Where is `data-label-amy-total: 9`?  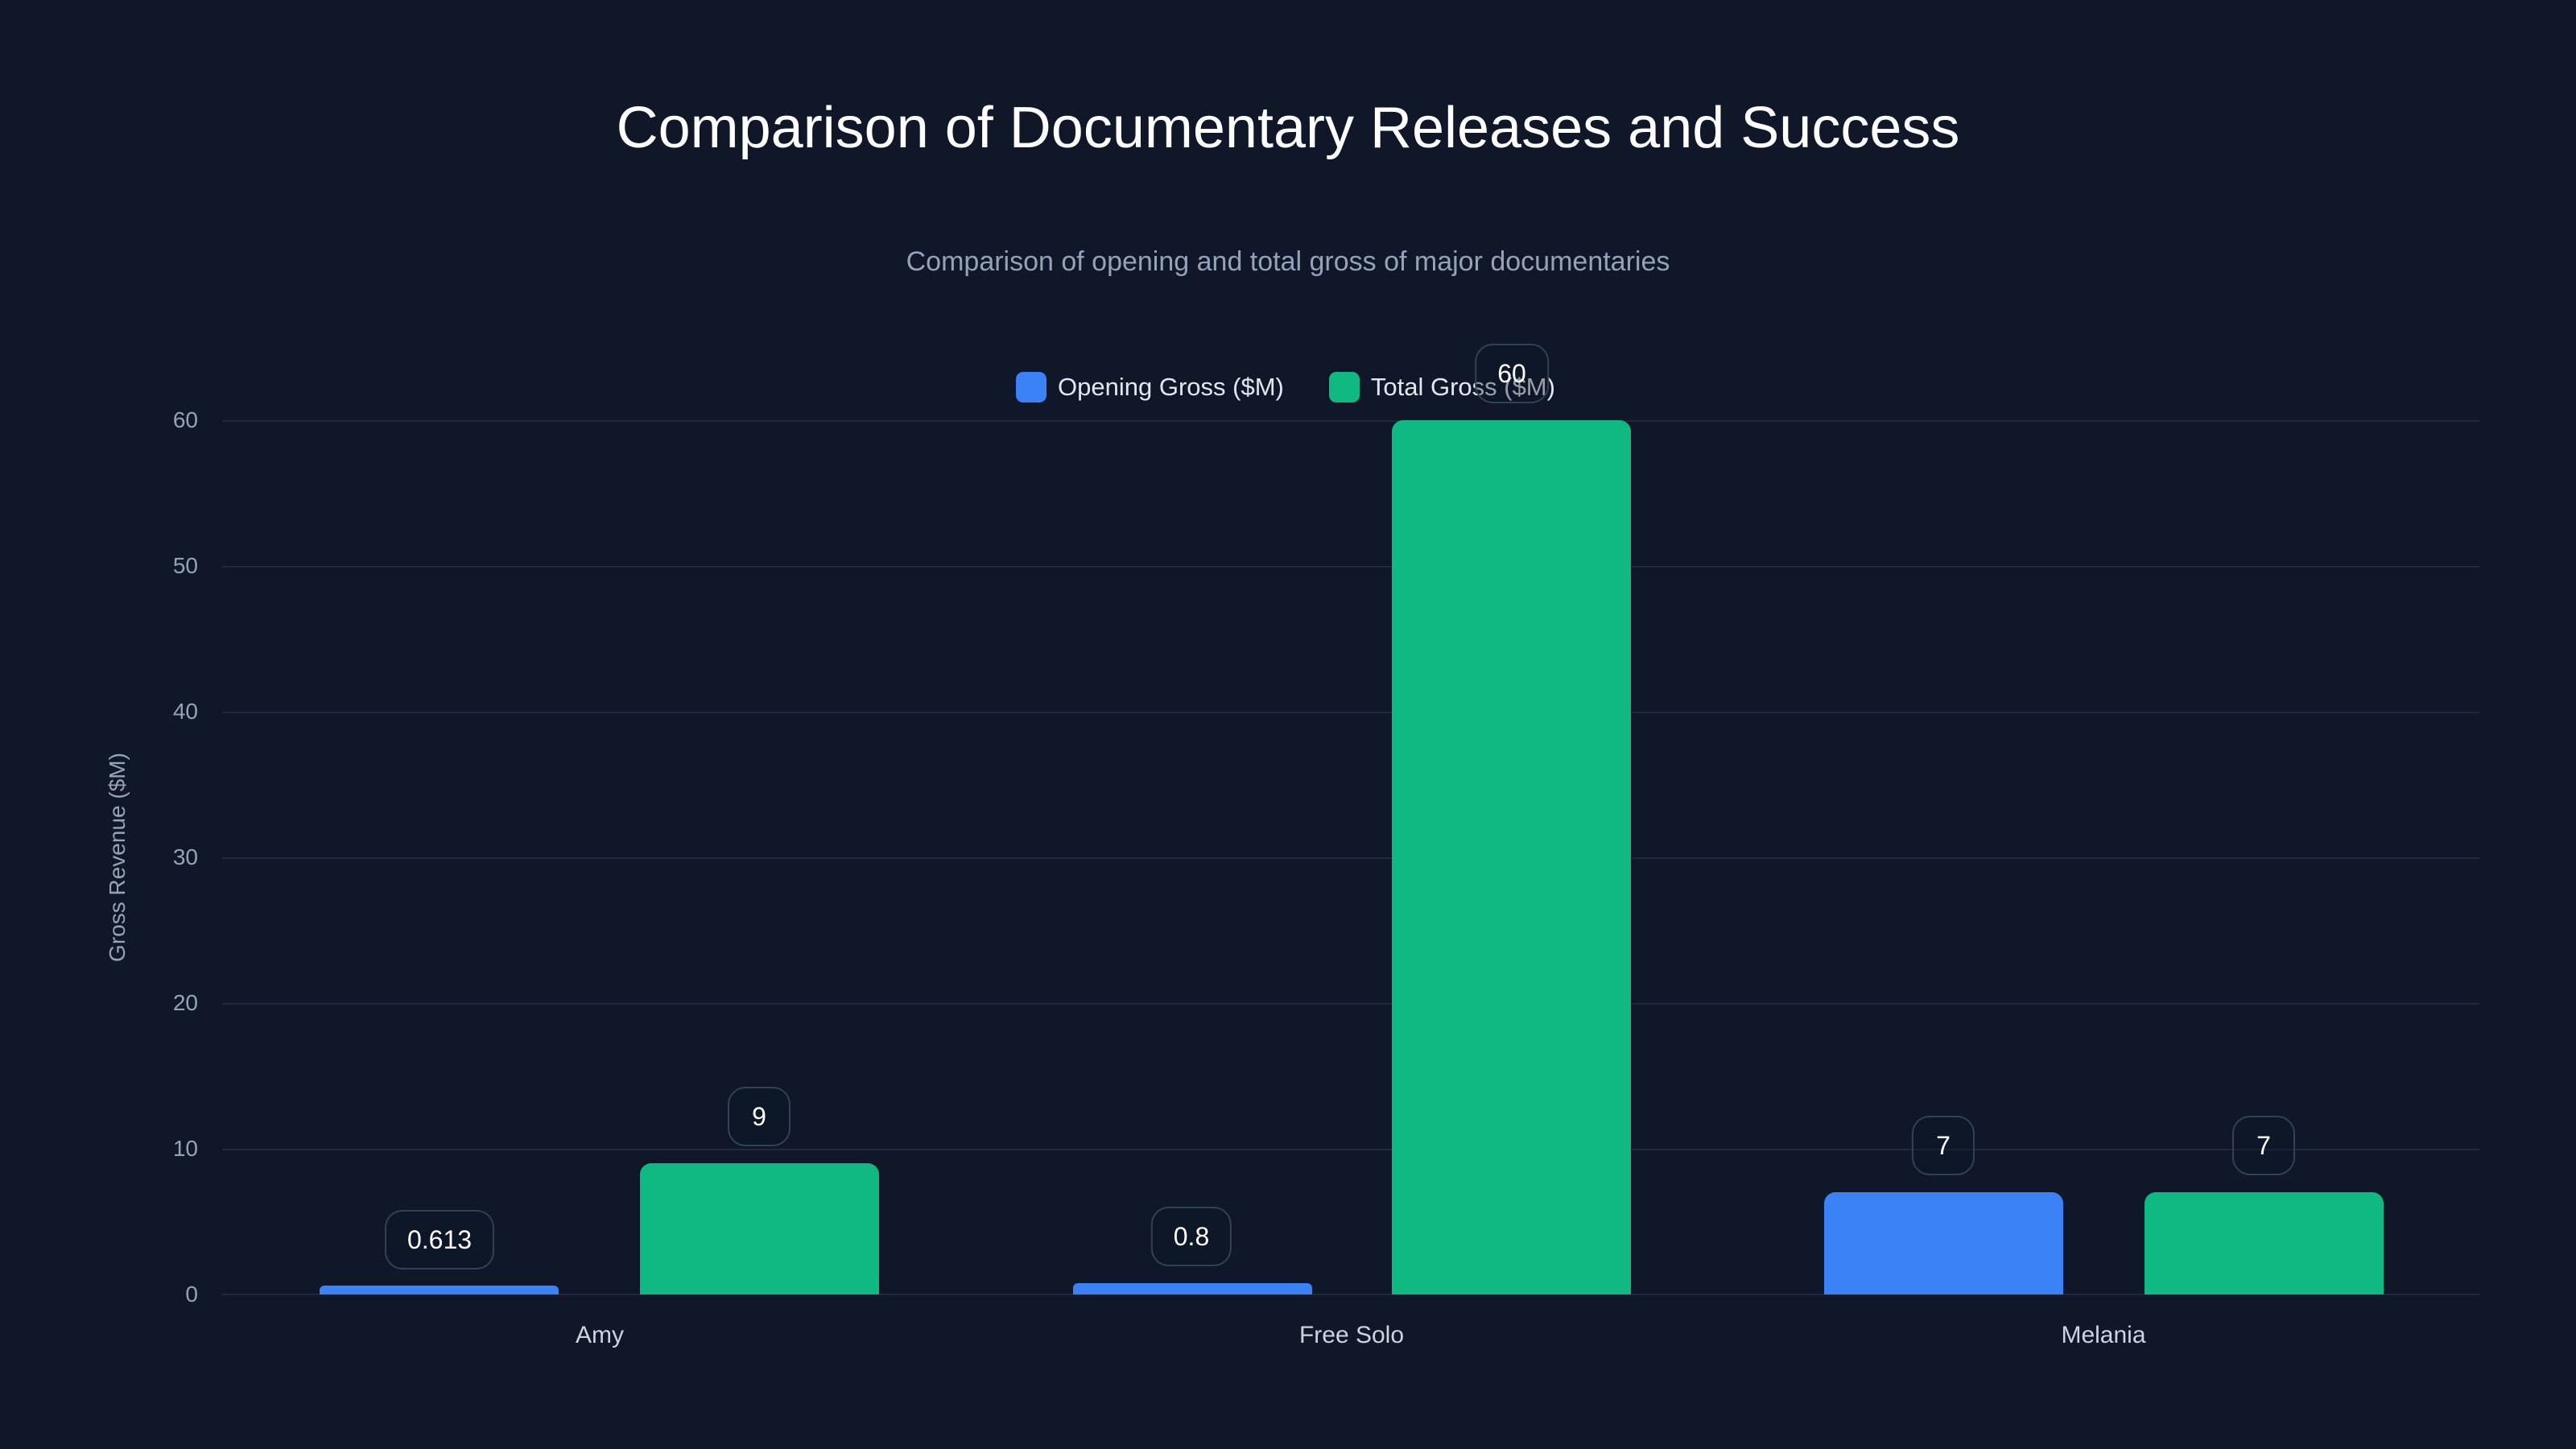
data-label-amy-total: 9 is located at coordinates (759, 1116).